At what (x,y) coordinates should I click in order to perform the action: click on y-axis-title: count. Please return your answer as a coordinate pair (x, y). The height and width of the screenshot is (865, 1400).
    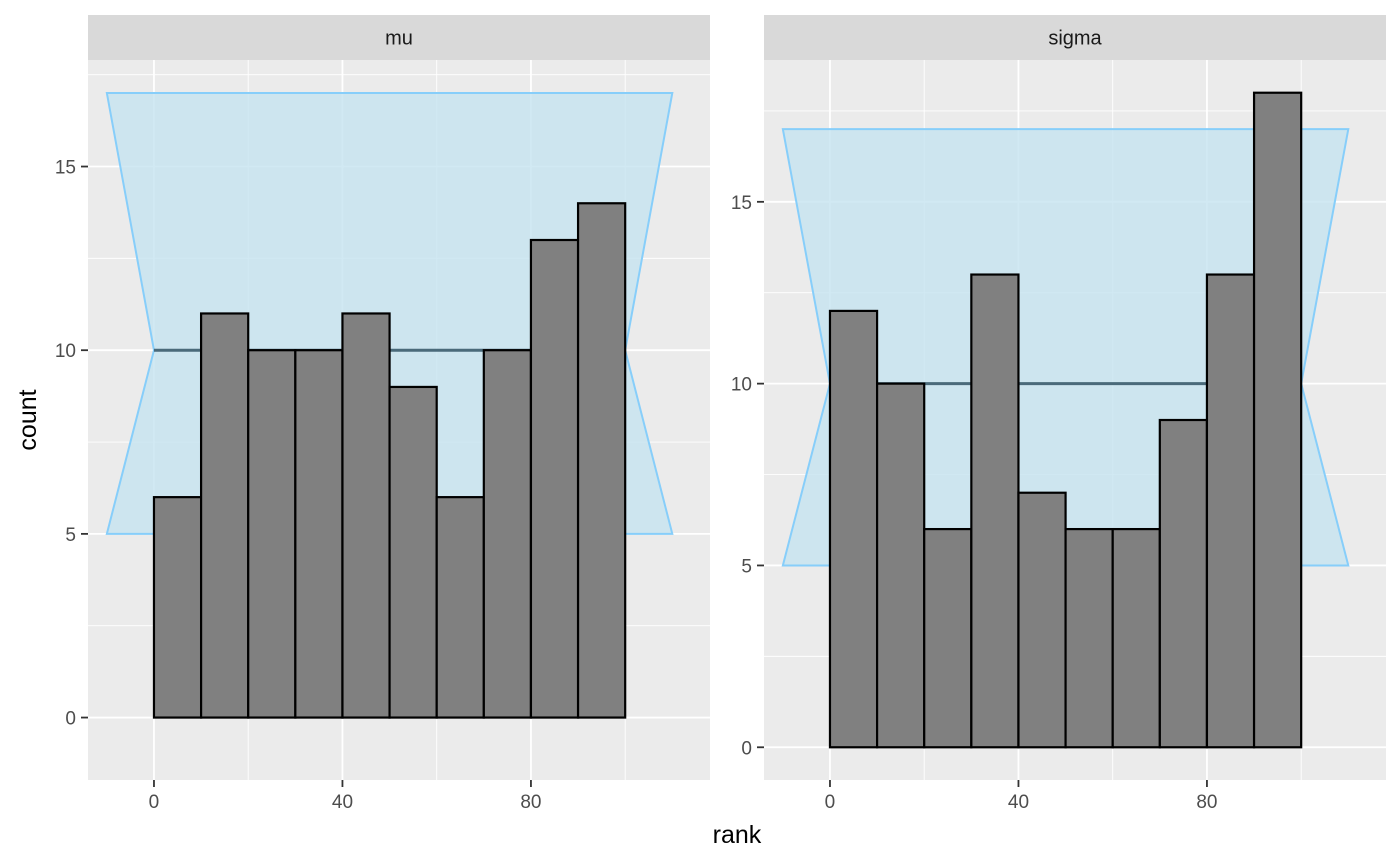
    Looking at the image, I should click on (28, 419).